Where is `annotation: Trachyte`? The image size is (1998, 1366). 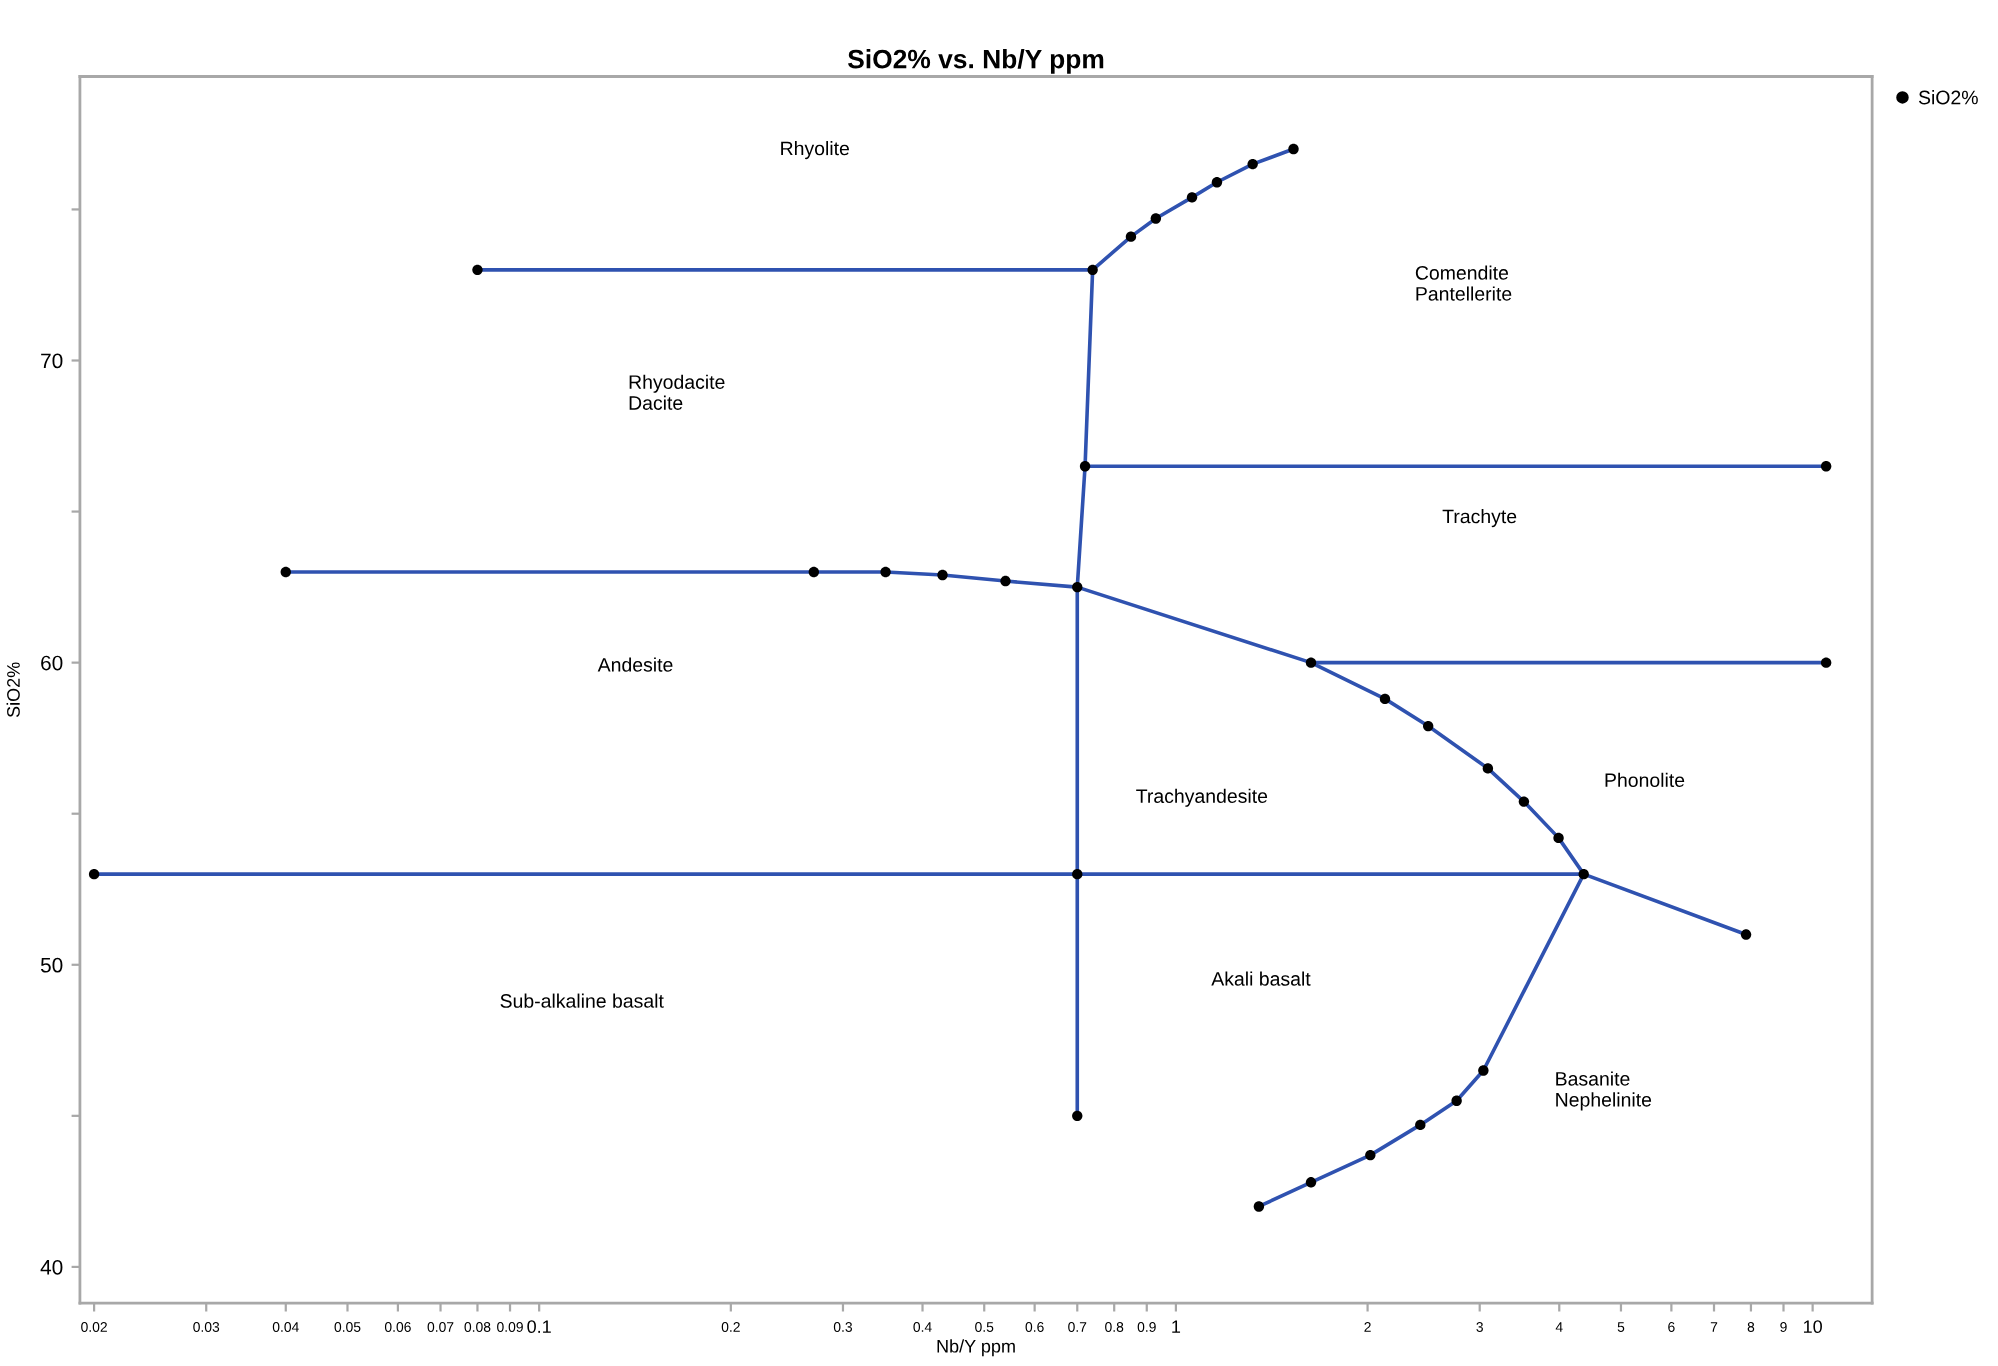 annotation: Trachyte is located at coordinates (1479, 518).